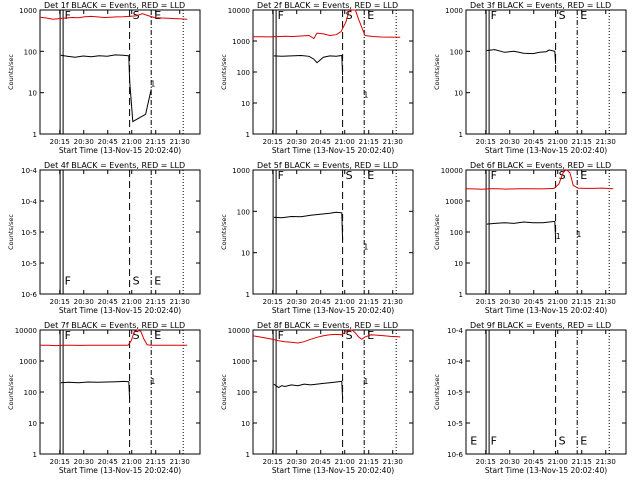 Image resolution: width=640 pixels, height=480 pixels. What do you see at coordinates (114, 5) in the screenshot?
I see `panel-title: Det 1f BLACK = Events, RED = LLD` at bounding box center [114, 5].